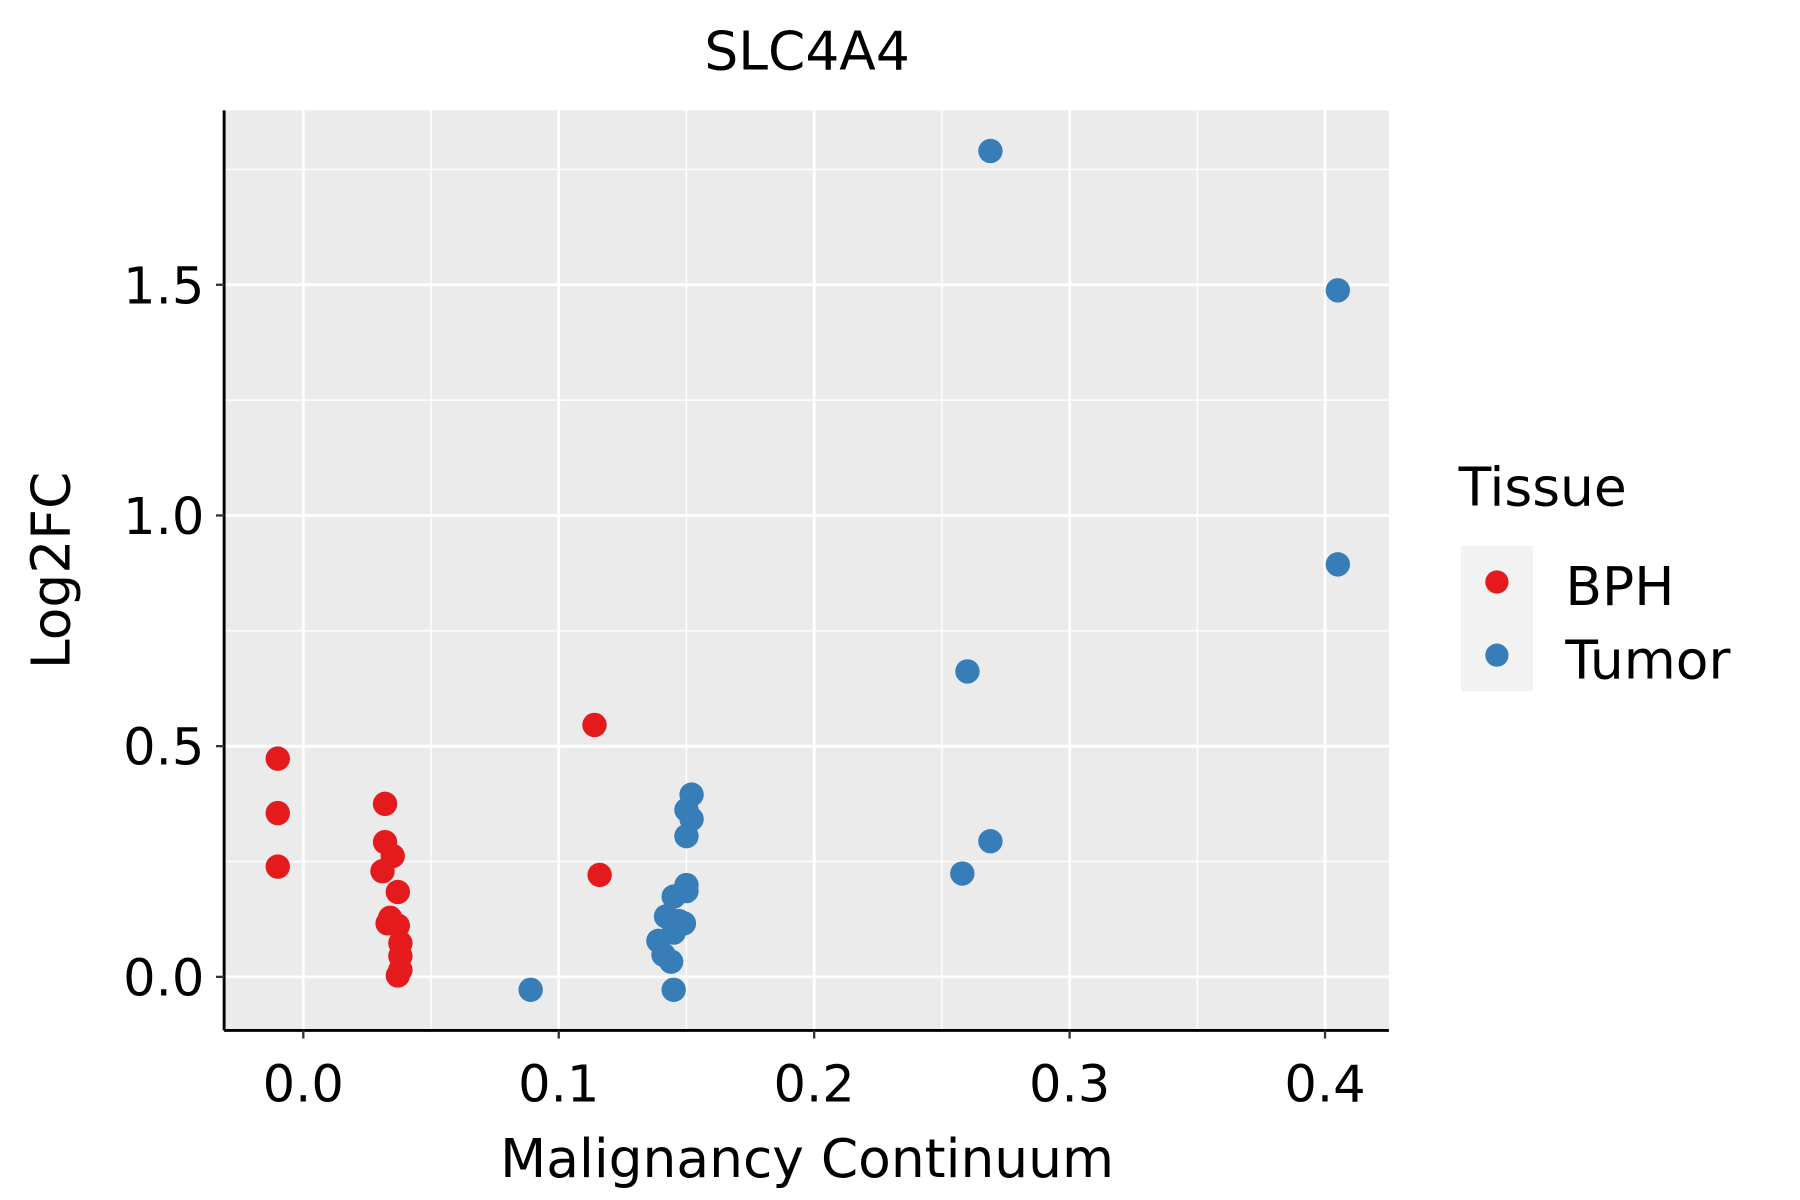 The width and height of the screenshot is (1800, 1200). I want to click on legend: Tissue BPH Tumor, so click(1594, 573).